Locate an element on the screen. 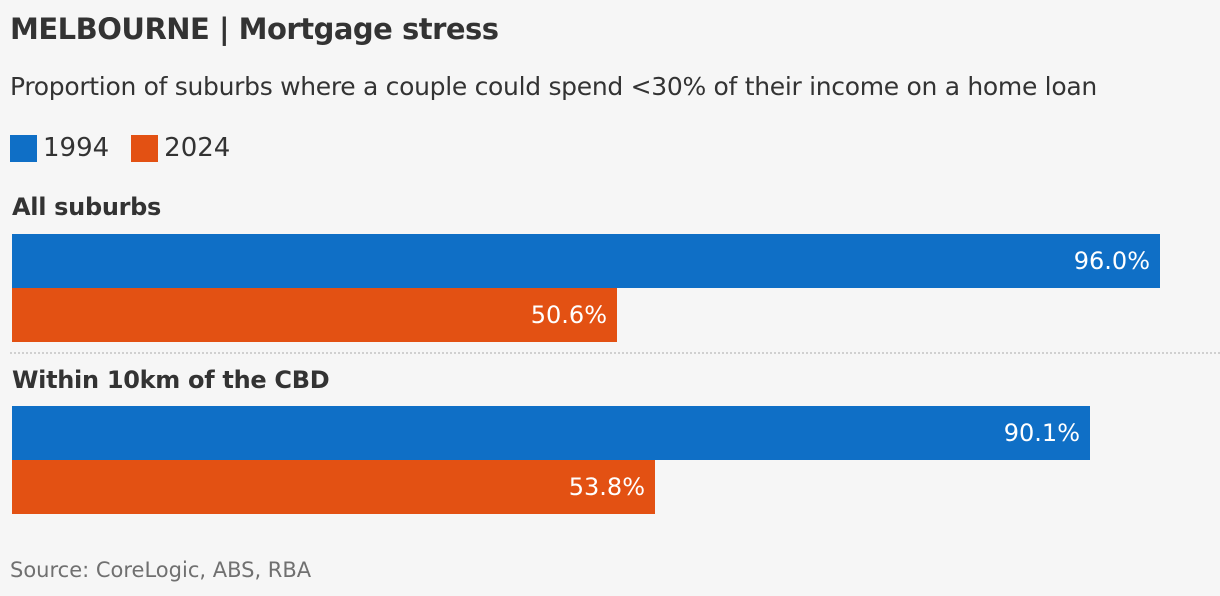 The height and width of the screenshot is (596, 1220). legend-item-1994: 1994 is located at coordinates (59, 148).